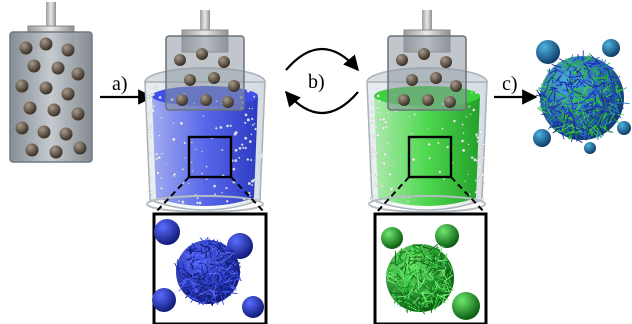  I want to click on inset-blue-particle, so click(167, 232).